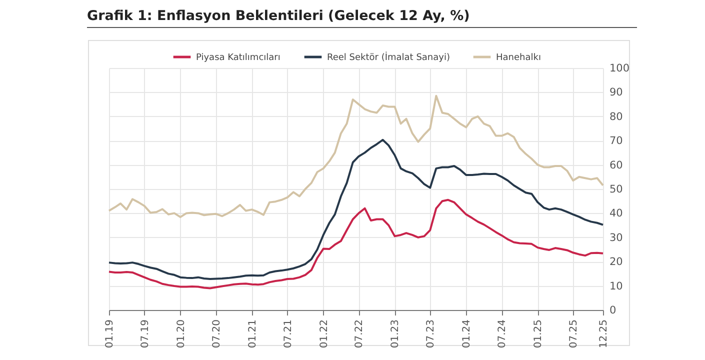 This screenshot has width=705, height=360. Describe the element at coordinates (616, 262) in the screenshot. I see `y-tick-label: 20` at that location.